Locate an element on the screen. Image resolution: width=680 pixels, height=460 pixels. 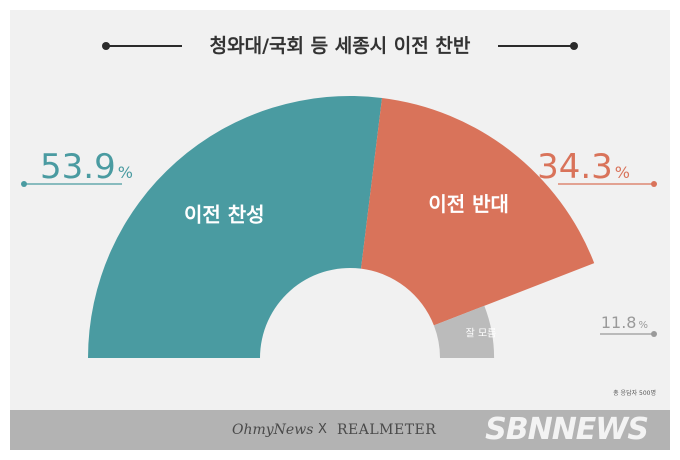
sbnnews-watermark: SBNNEWS is located at coordinates (567, 429).